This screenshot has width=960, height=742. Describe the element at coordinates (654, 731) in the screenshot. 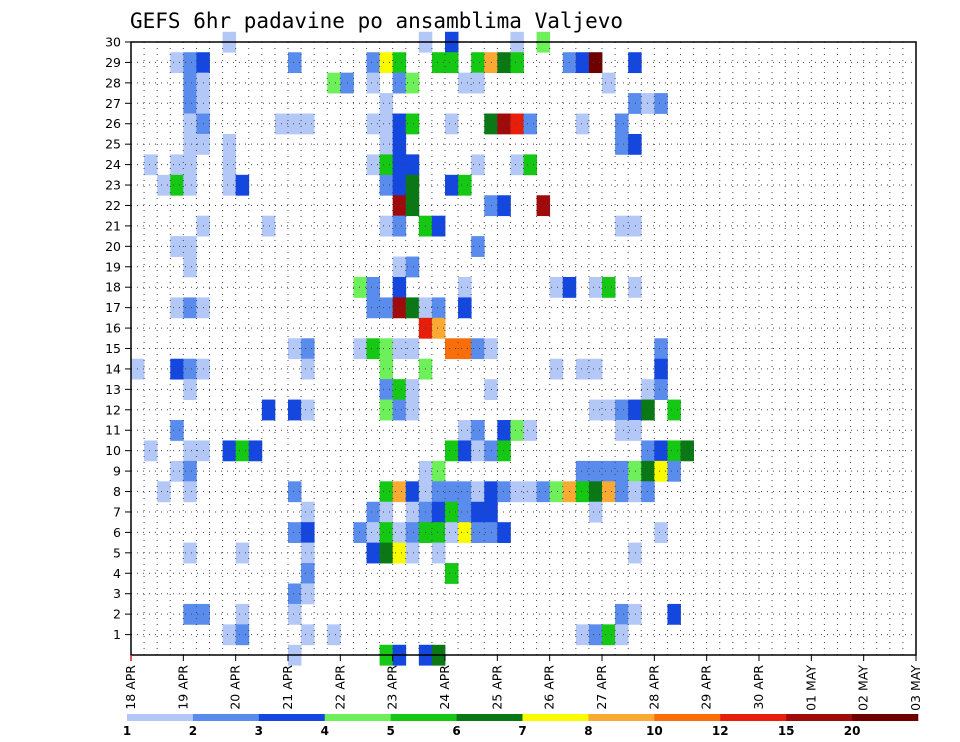

I see `legend-label: 10` at that location.